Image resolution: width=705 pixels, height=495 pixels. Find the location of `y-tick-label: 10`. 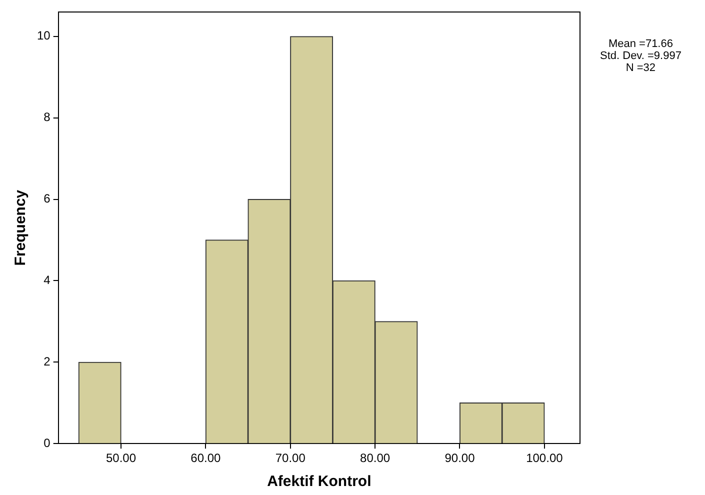

y-tick-label: 10 is located at coordinates (43, 35).